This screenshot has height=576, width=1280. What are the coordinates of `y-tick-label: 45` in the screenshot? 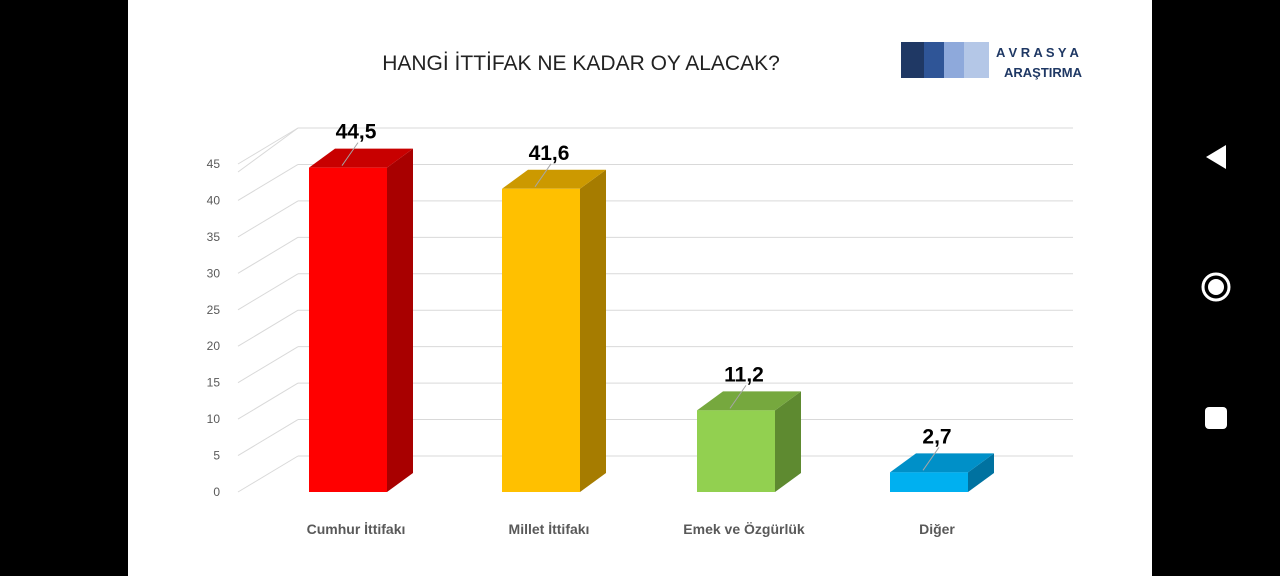 It's located at (214, 164).